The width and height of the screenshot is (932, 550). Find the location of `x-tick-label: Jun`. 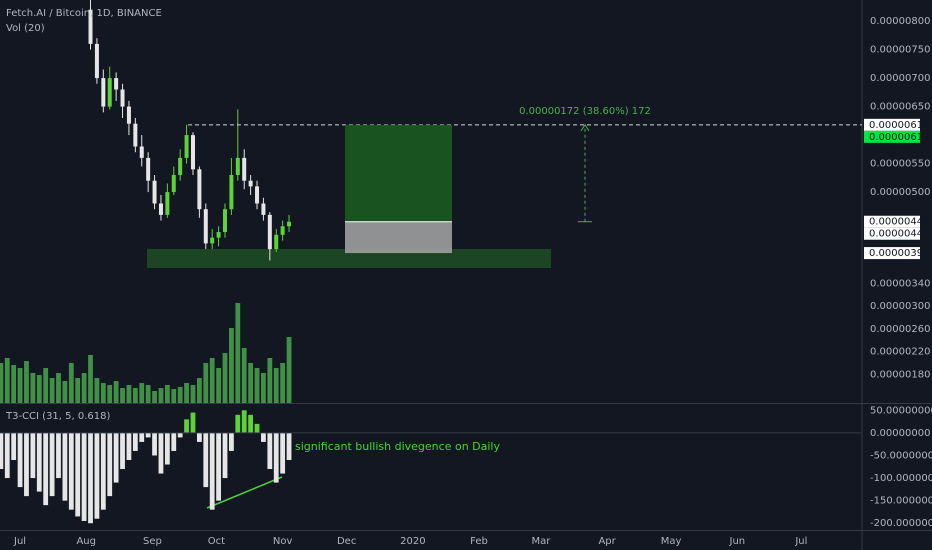

x-tick-label: Jun is located at coordinates (737, 541).